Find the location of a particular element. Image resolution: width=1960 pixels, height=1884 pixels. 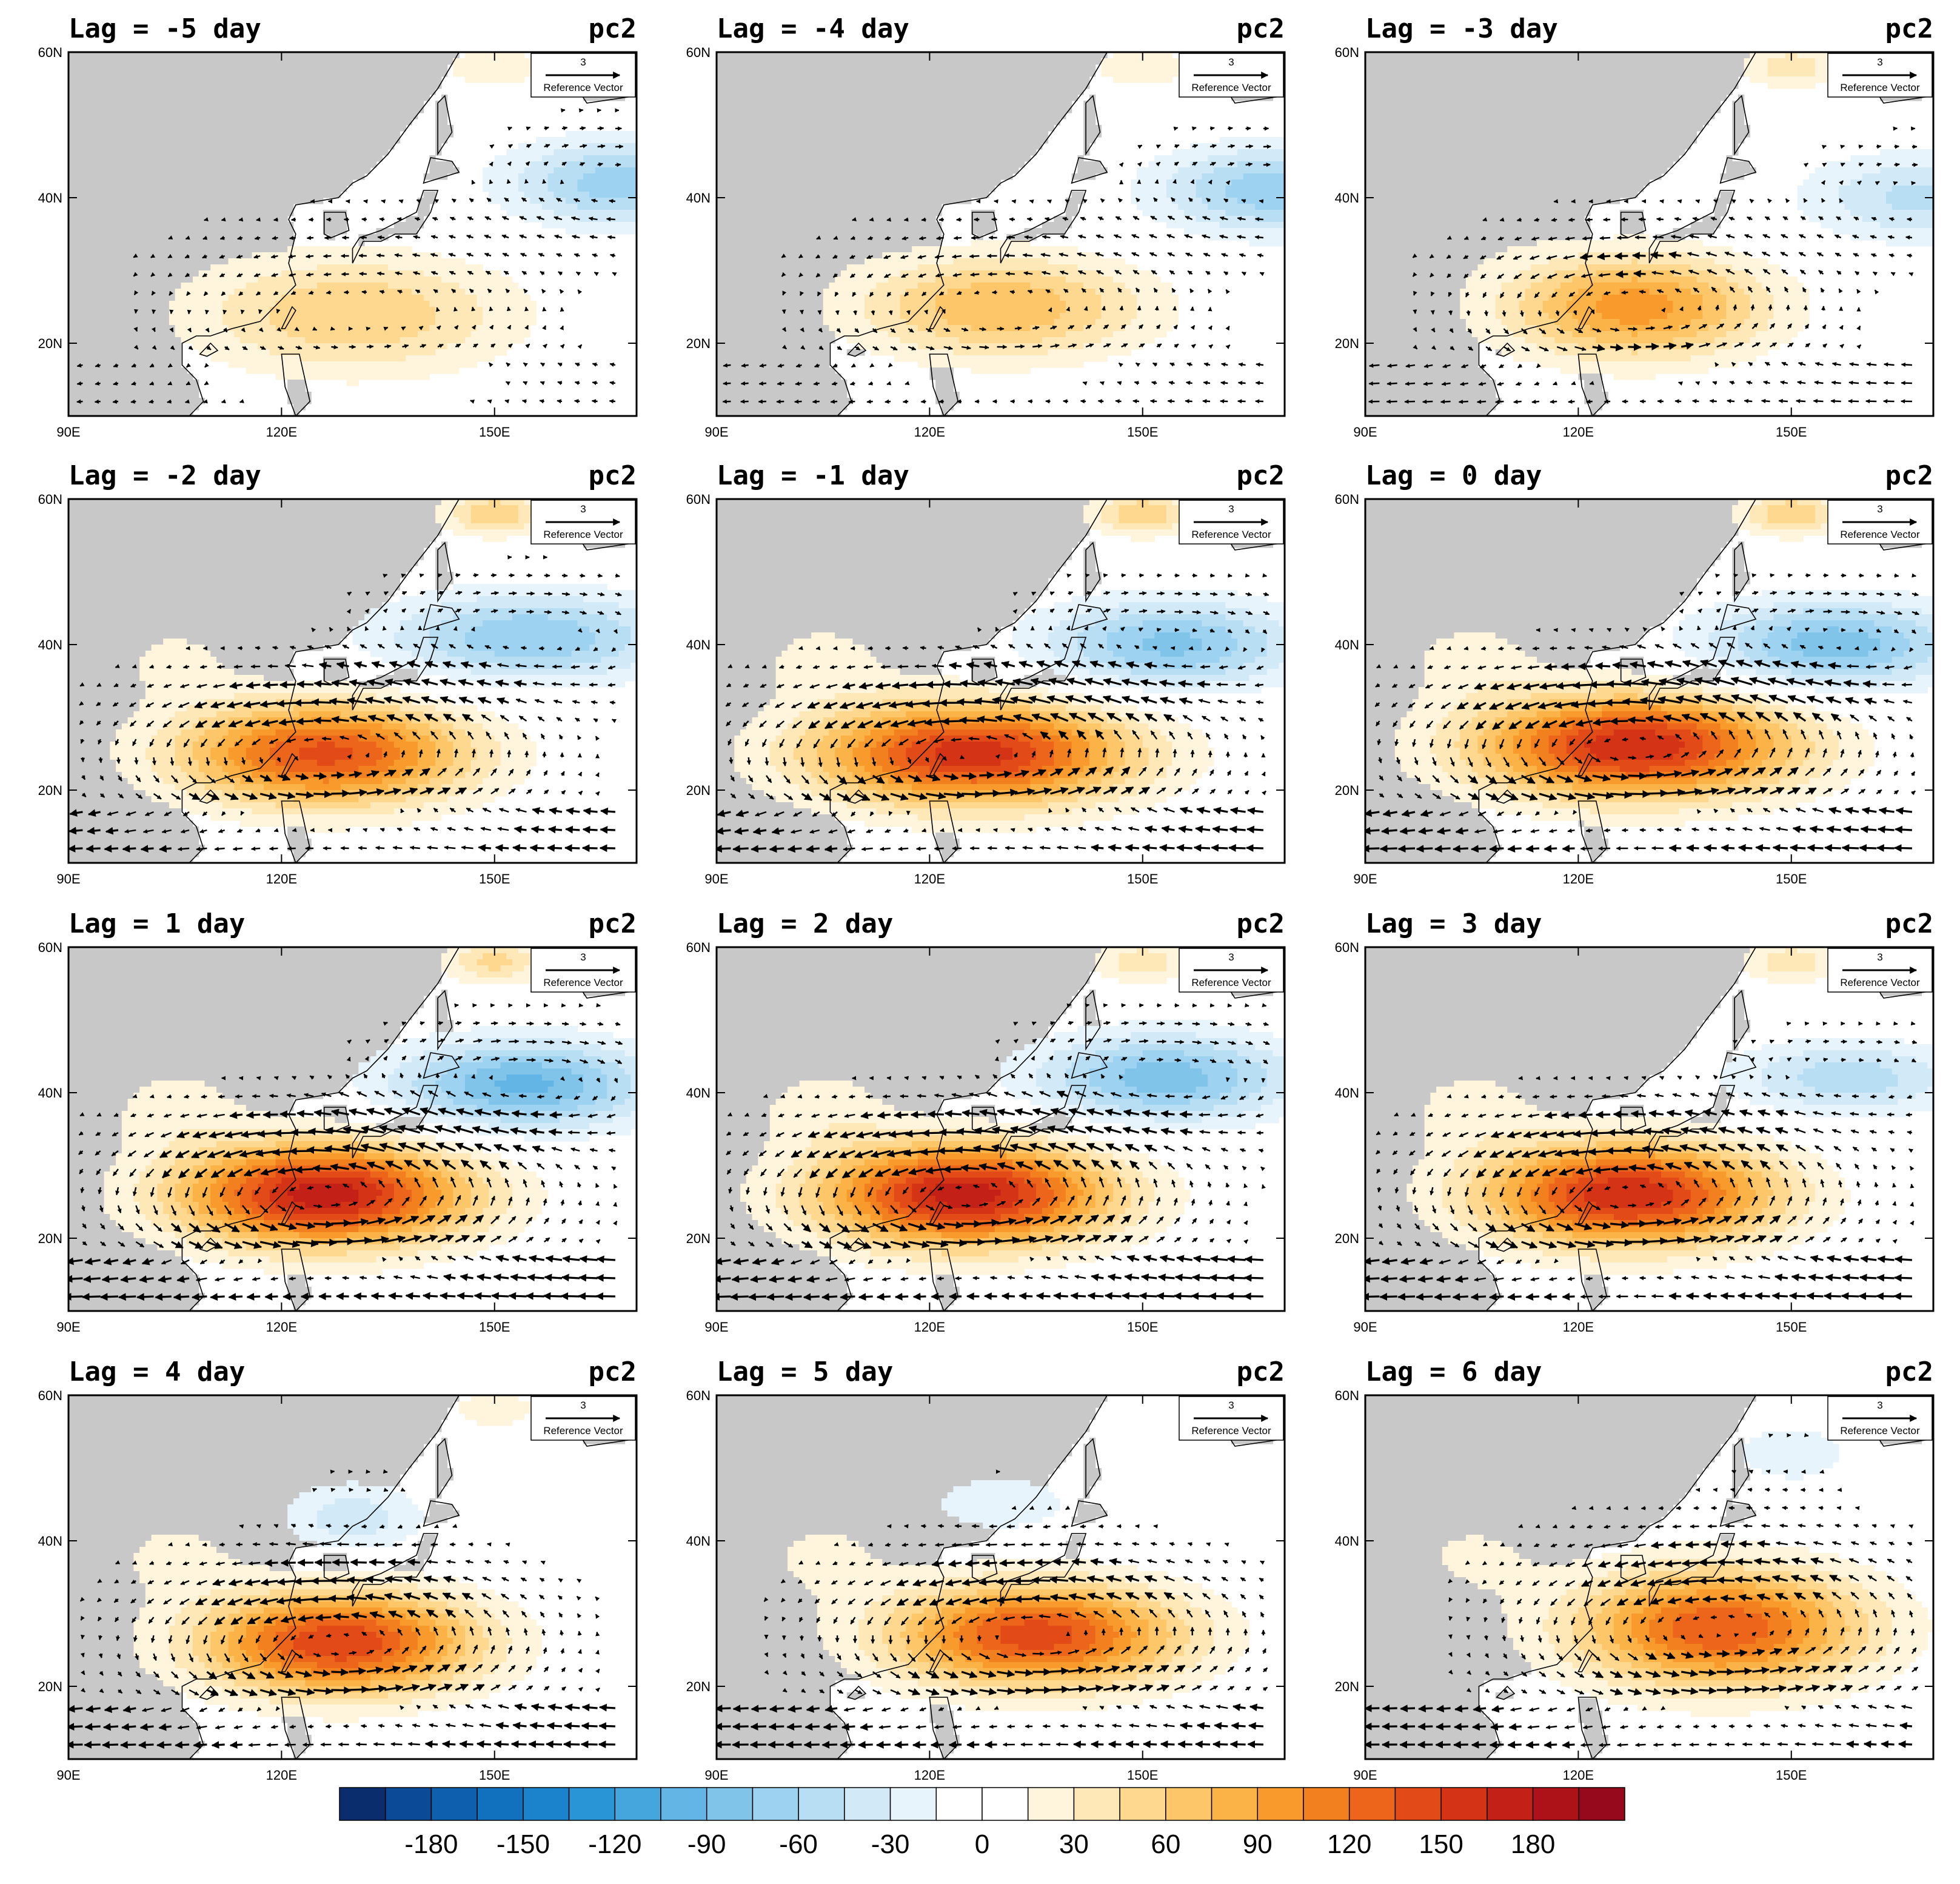

colorbar-tick-label: 150 is located at coordinates (1441, 1844).